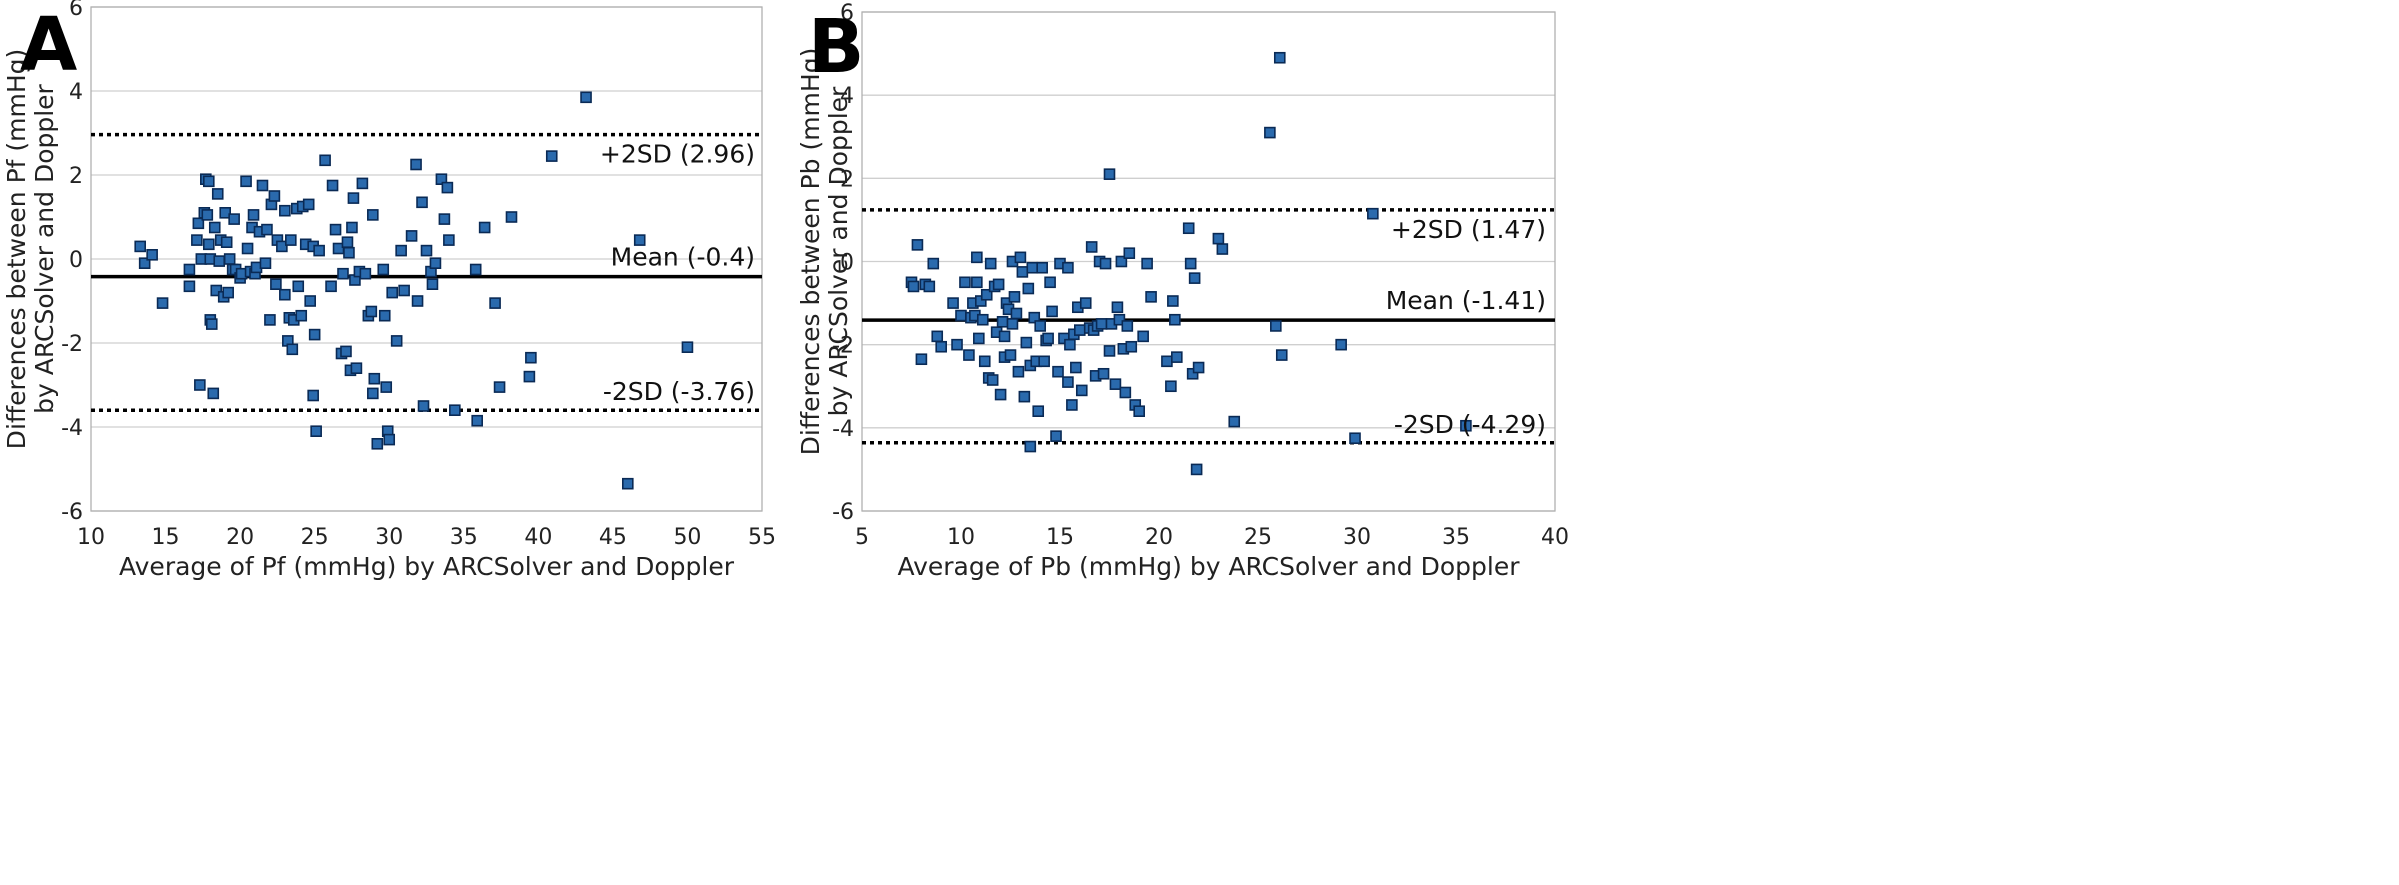  What do you see at coordinates (1456, 537) in the screenshot?
I see `panel-b-x-tick-label: 35` at bounding box center [1456, 537].